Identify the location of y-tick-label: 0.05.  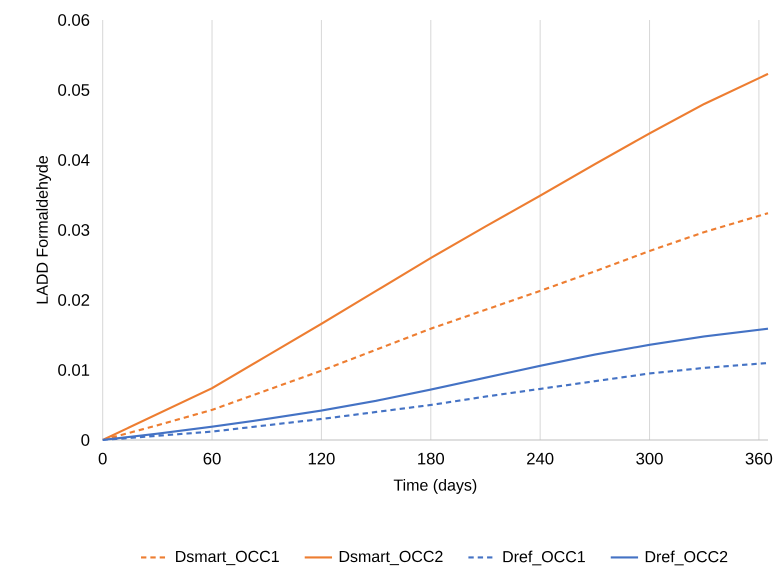
(74, 90).